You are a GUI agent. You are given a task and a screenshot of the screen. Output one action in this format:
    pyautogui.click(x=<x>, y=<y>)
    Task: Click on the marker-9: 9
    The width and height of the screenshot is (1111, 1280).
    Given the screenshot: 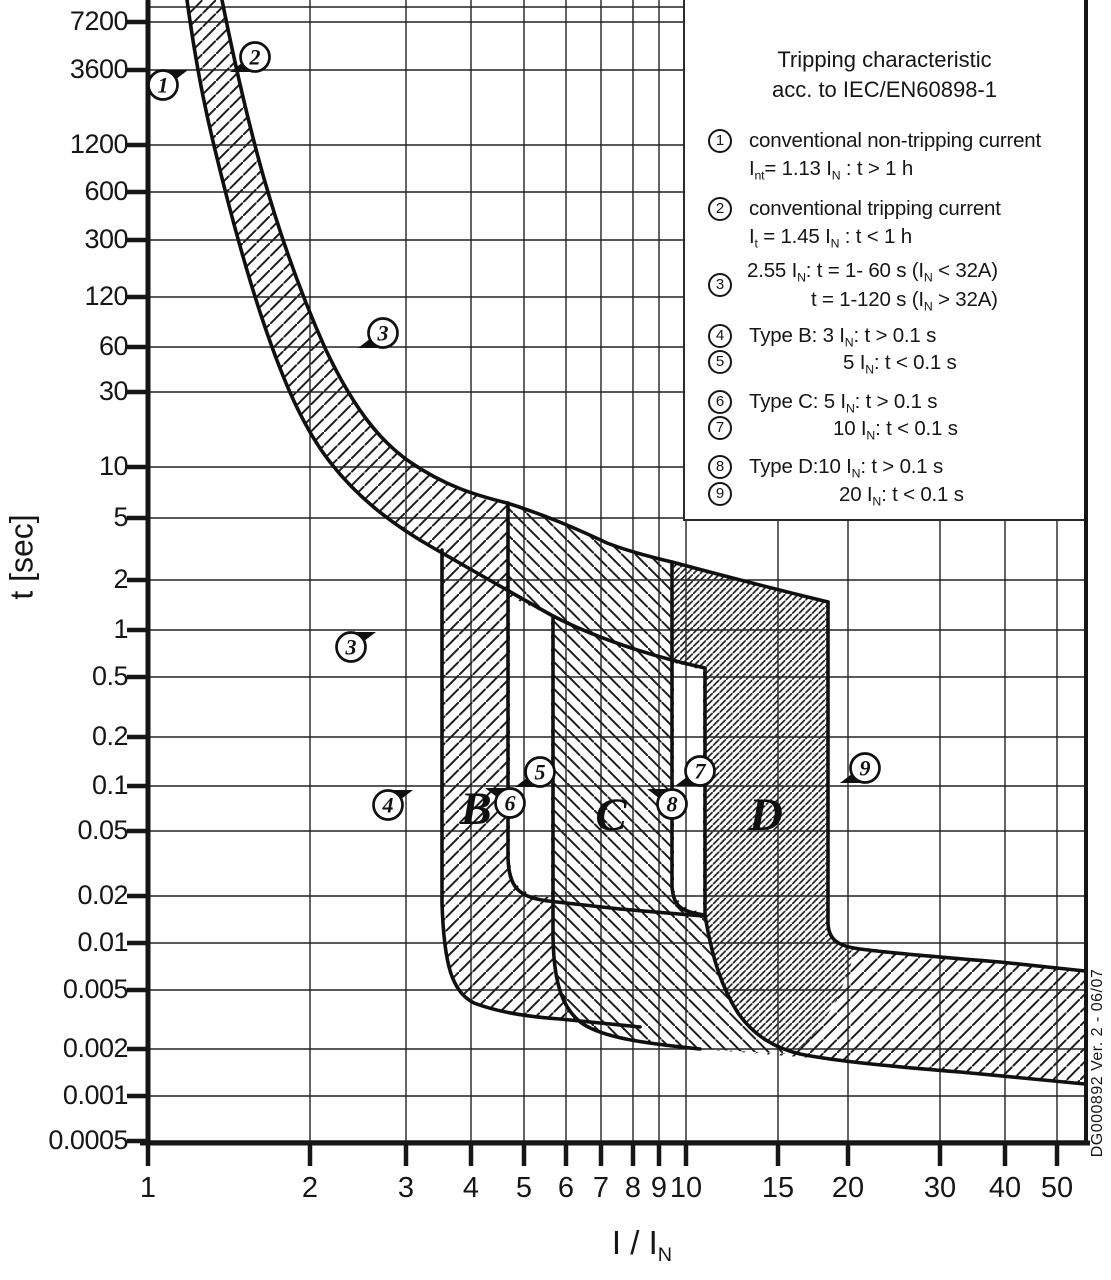 What is the action you would take?
    pyautogui.click(x=860, y=768)
    